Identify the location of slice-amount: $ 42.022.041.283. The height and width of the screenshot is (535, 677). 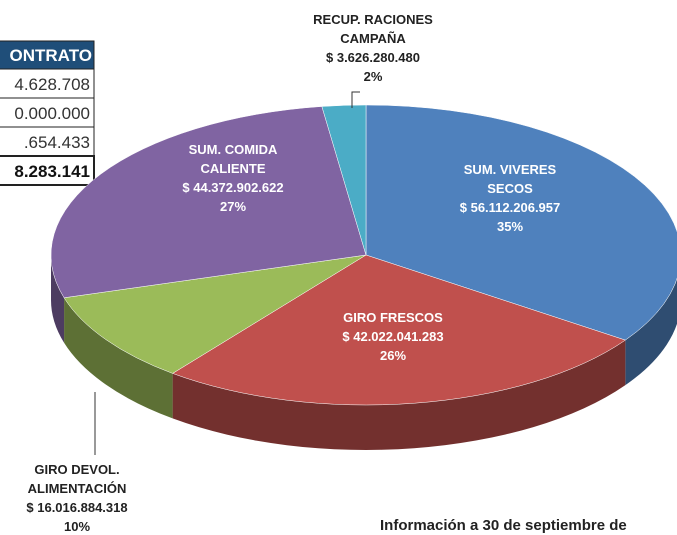
(393, 336).